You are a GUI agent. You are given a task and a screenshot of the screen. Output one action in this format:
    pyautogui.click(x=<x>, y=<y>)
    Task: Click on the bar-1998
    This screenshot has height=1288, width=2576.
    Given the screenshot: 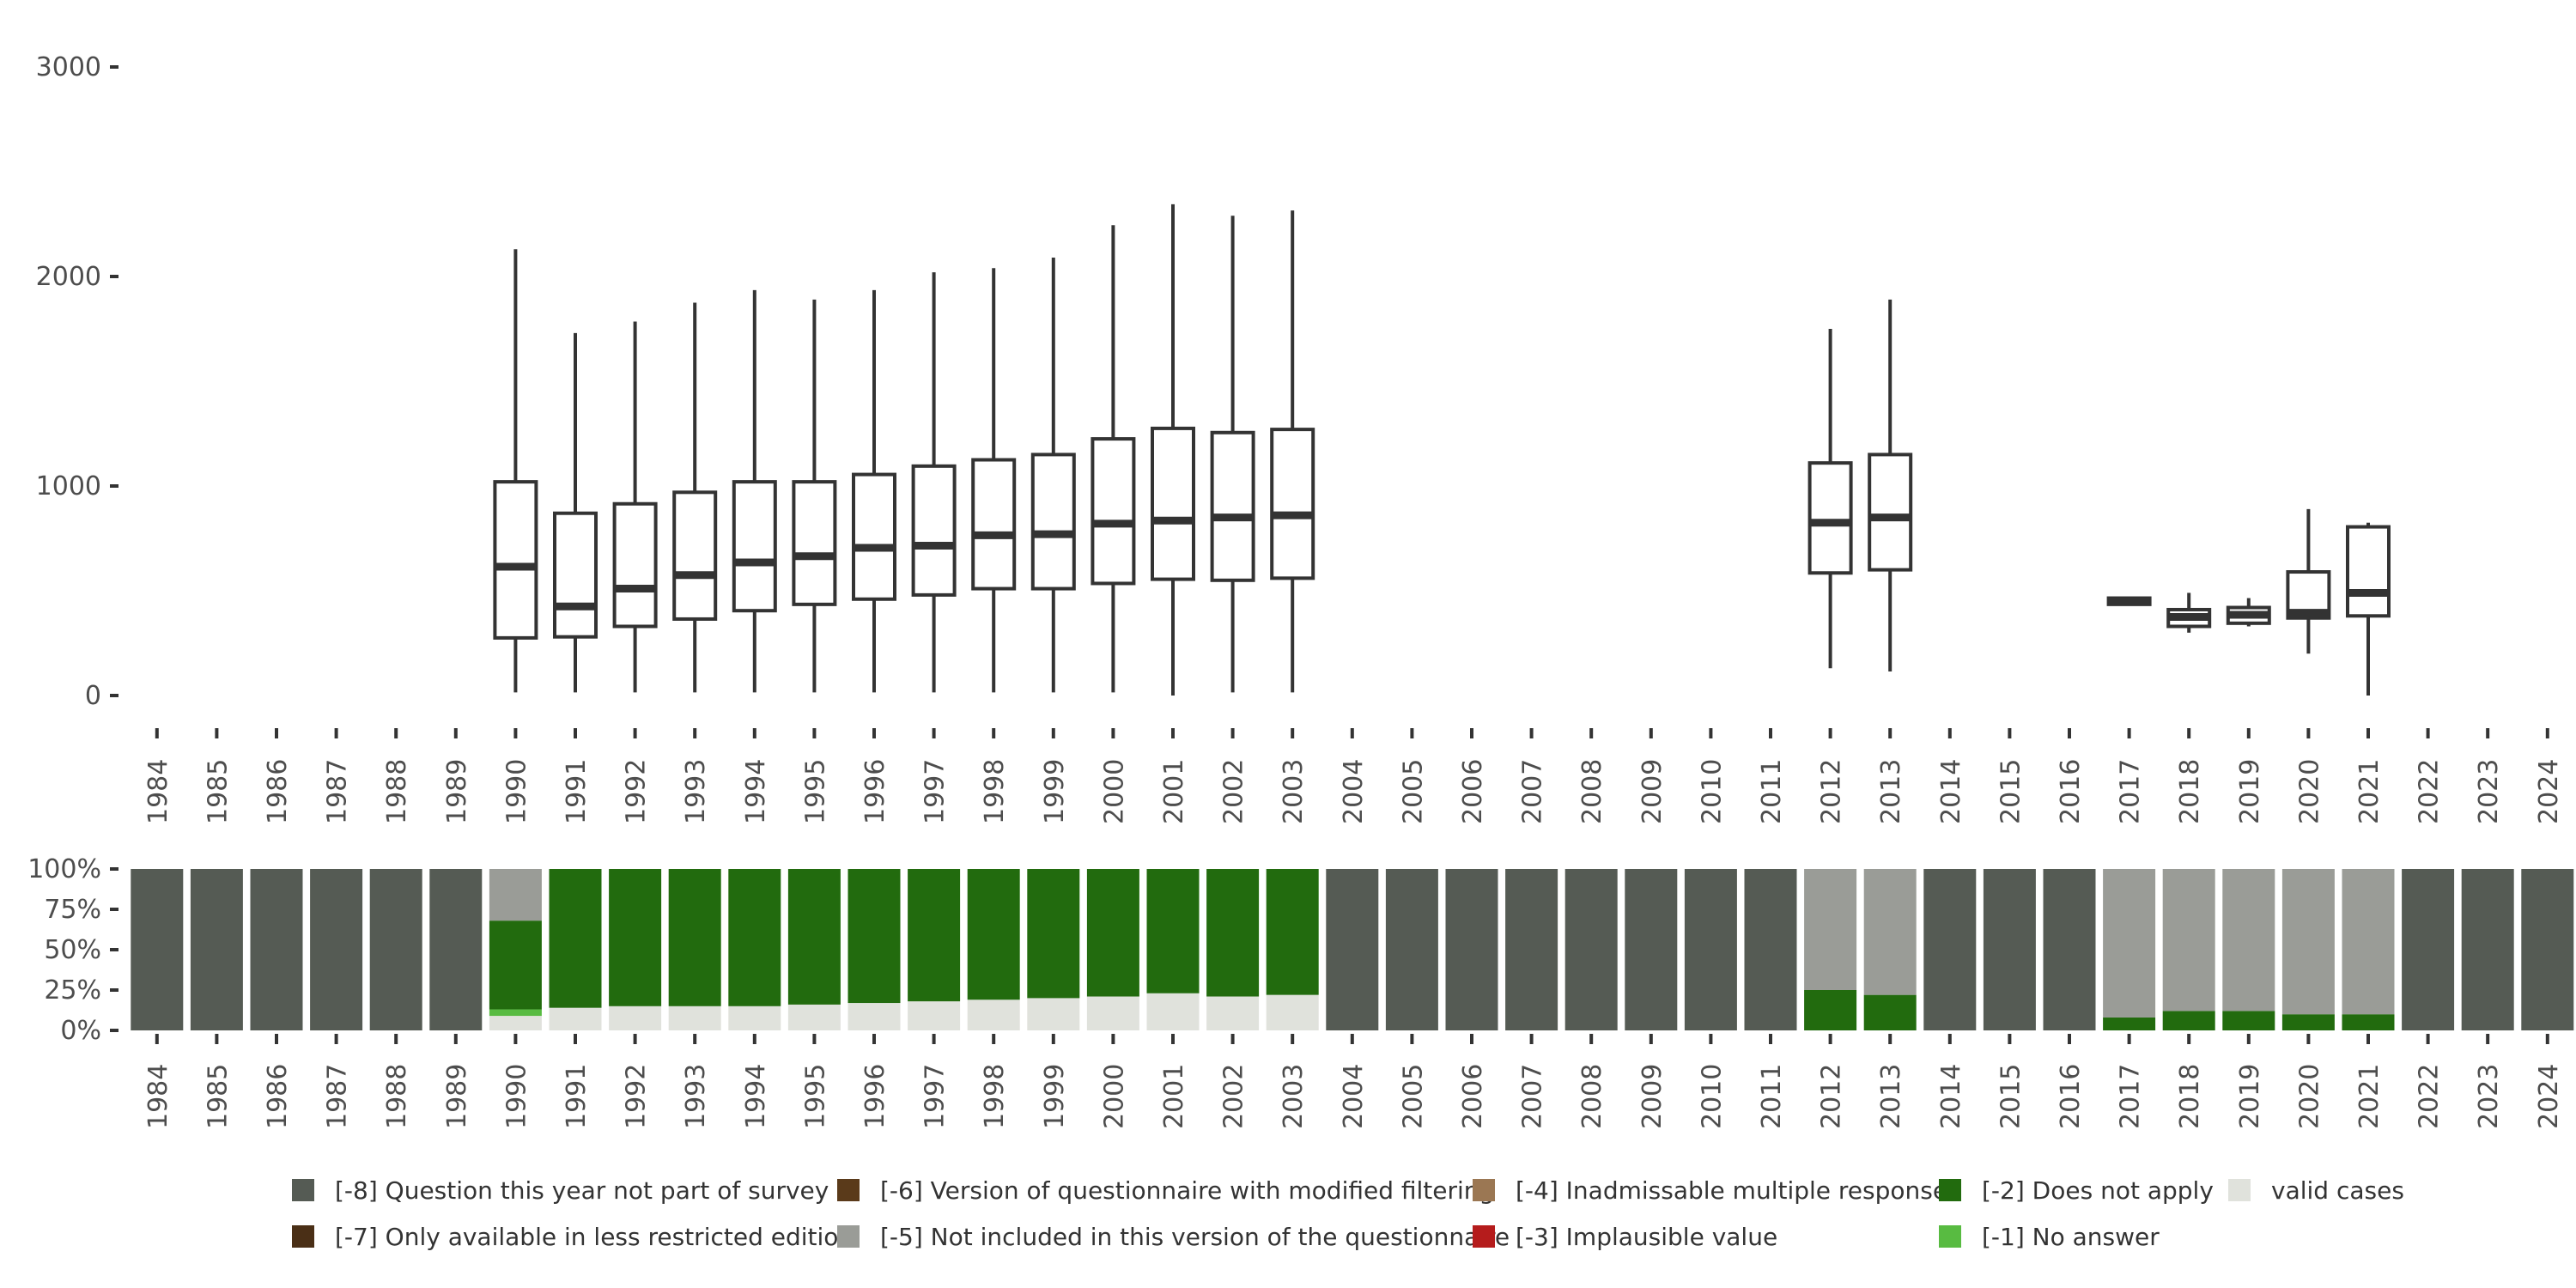 What is the action you would take?
    pyautogui.click(x=994, y=950)
    